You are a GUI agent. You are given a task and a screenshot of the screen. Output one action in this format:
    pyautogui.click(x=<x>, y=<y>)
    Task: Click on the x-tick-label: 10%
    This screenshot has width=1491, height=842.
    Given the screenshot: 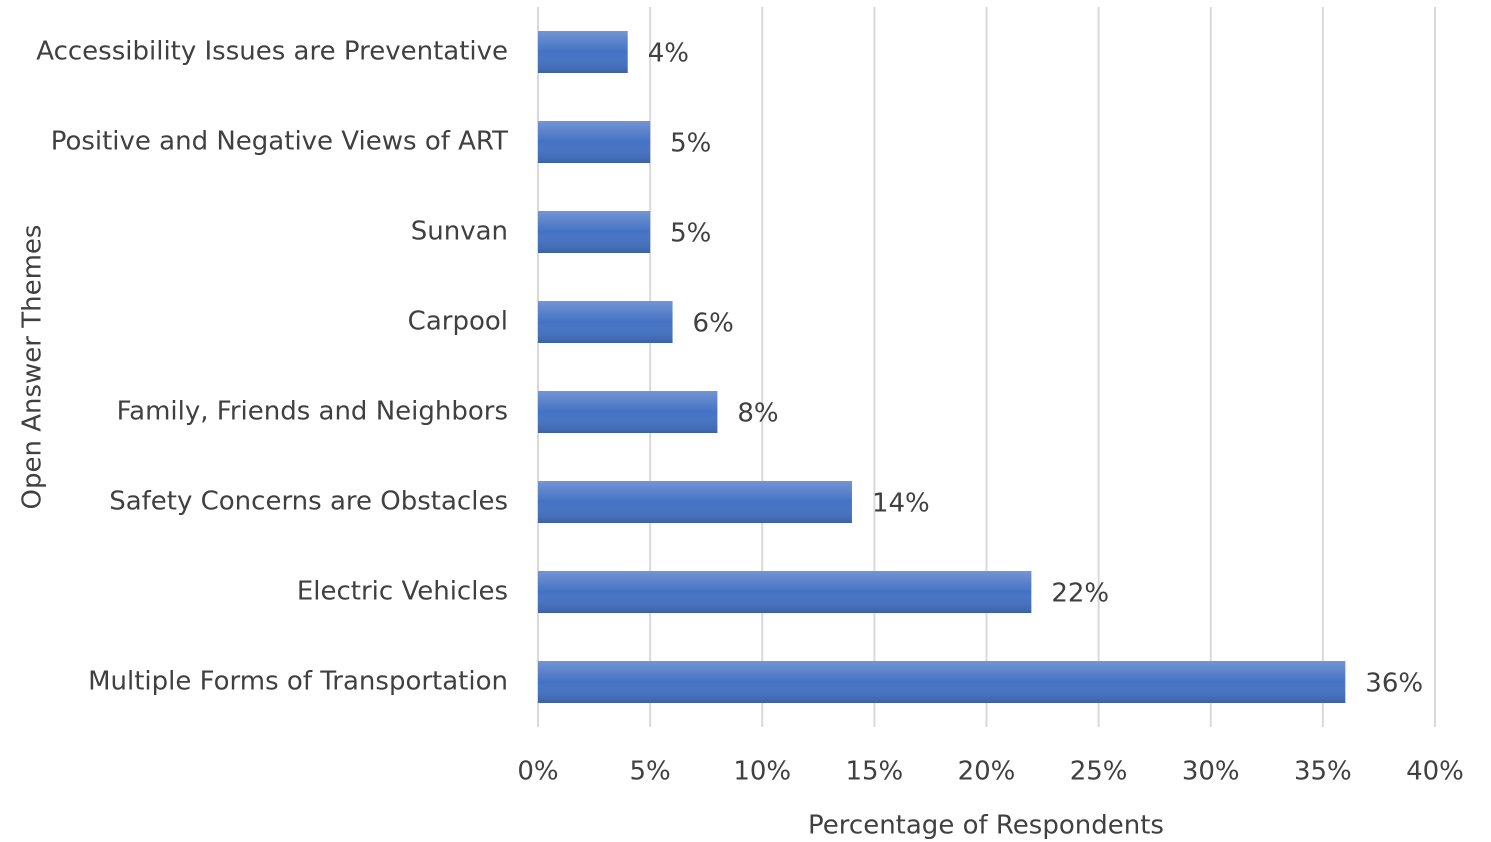 What is the action you would take?
    pyautogui.click(x=762, y=772)
    